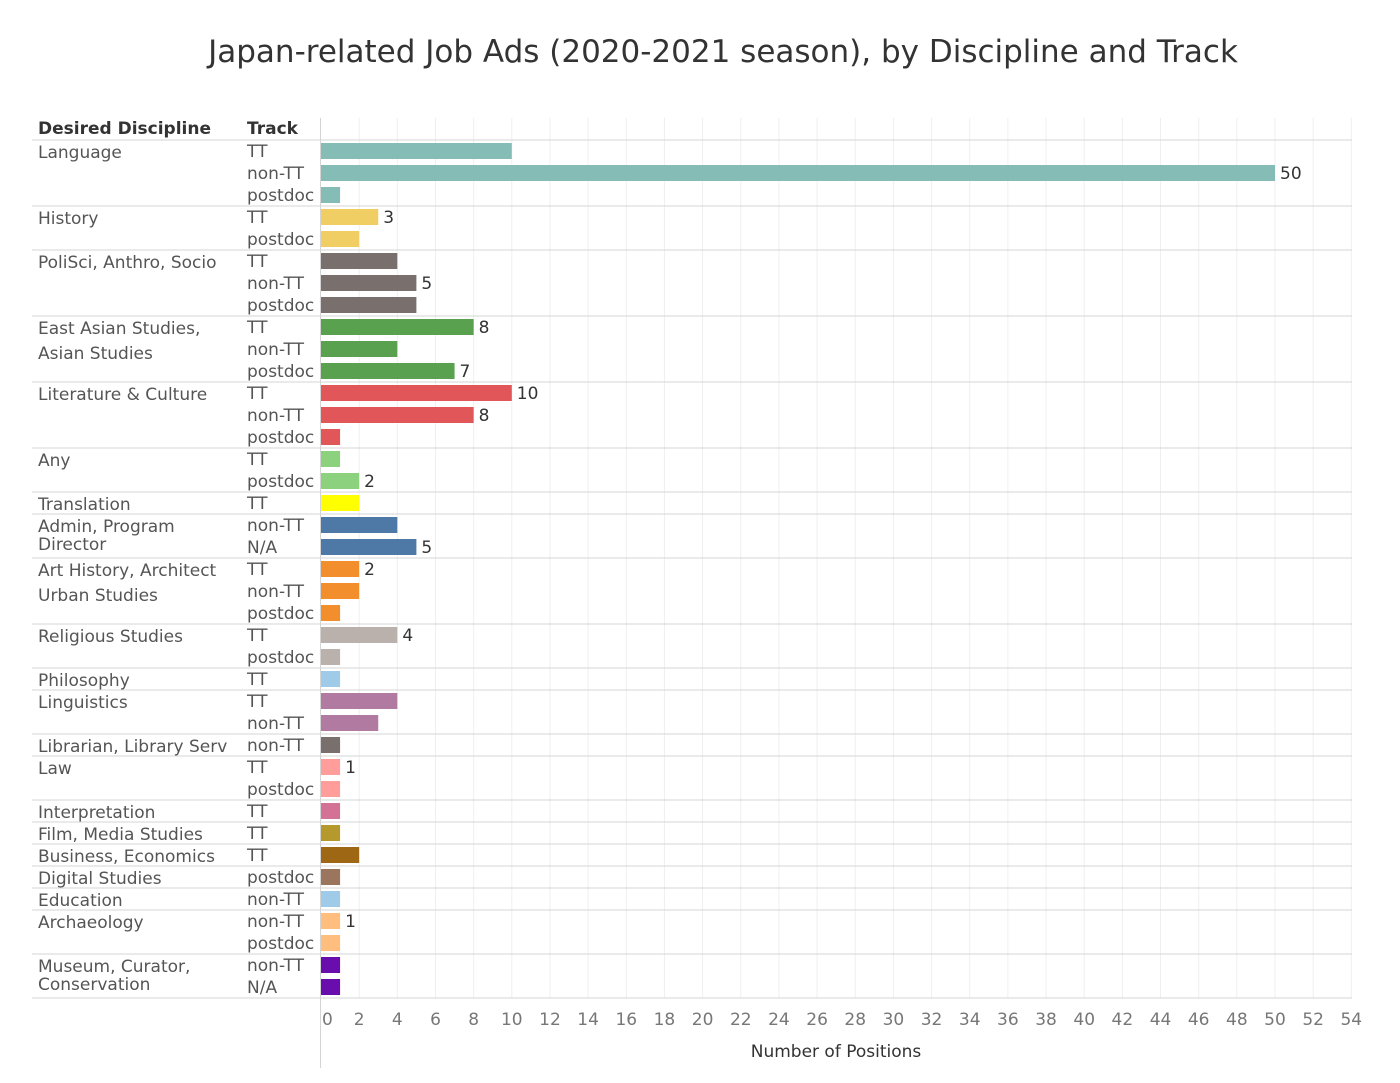 This screenshot has height=1083, width=1400. What do you see at coordinates (388, 218) in the screenshot?
I see `bar-value-label: 3` at bounding box center [388, 218].